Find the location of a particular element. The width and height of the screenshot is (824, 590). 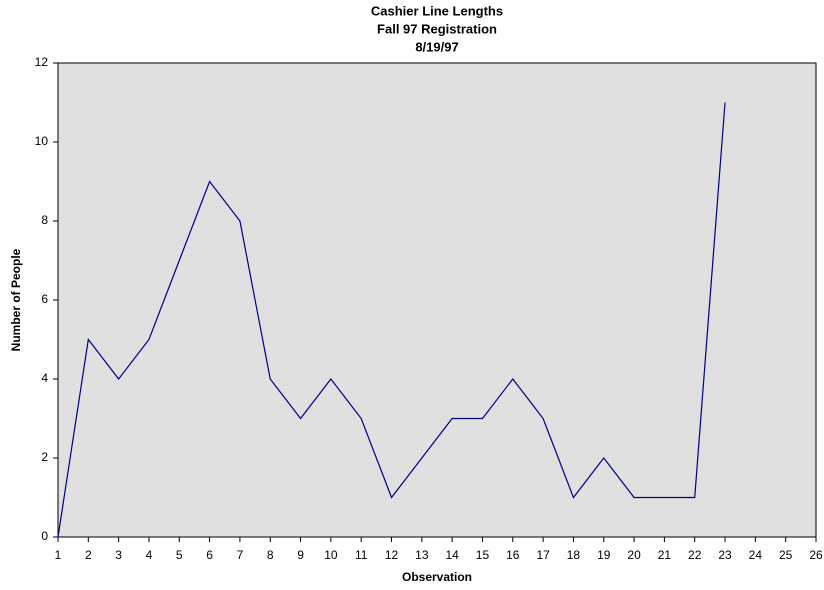

x-tick-label: 8 is located at coordinates (270, 555).